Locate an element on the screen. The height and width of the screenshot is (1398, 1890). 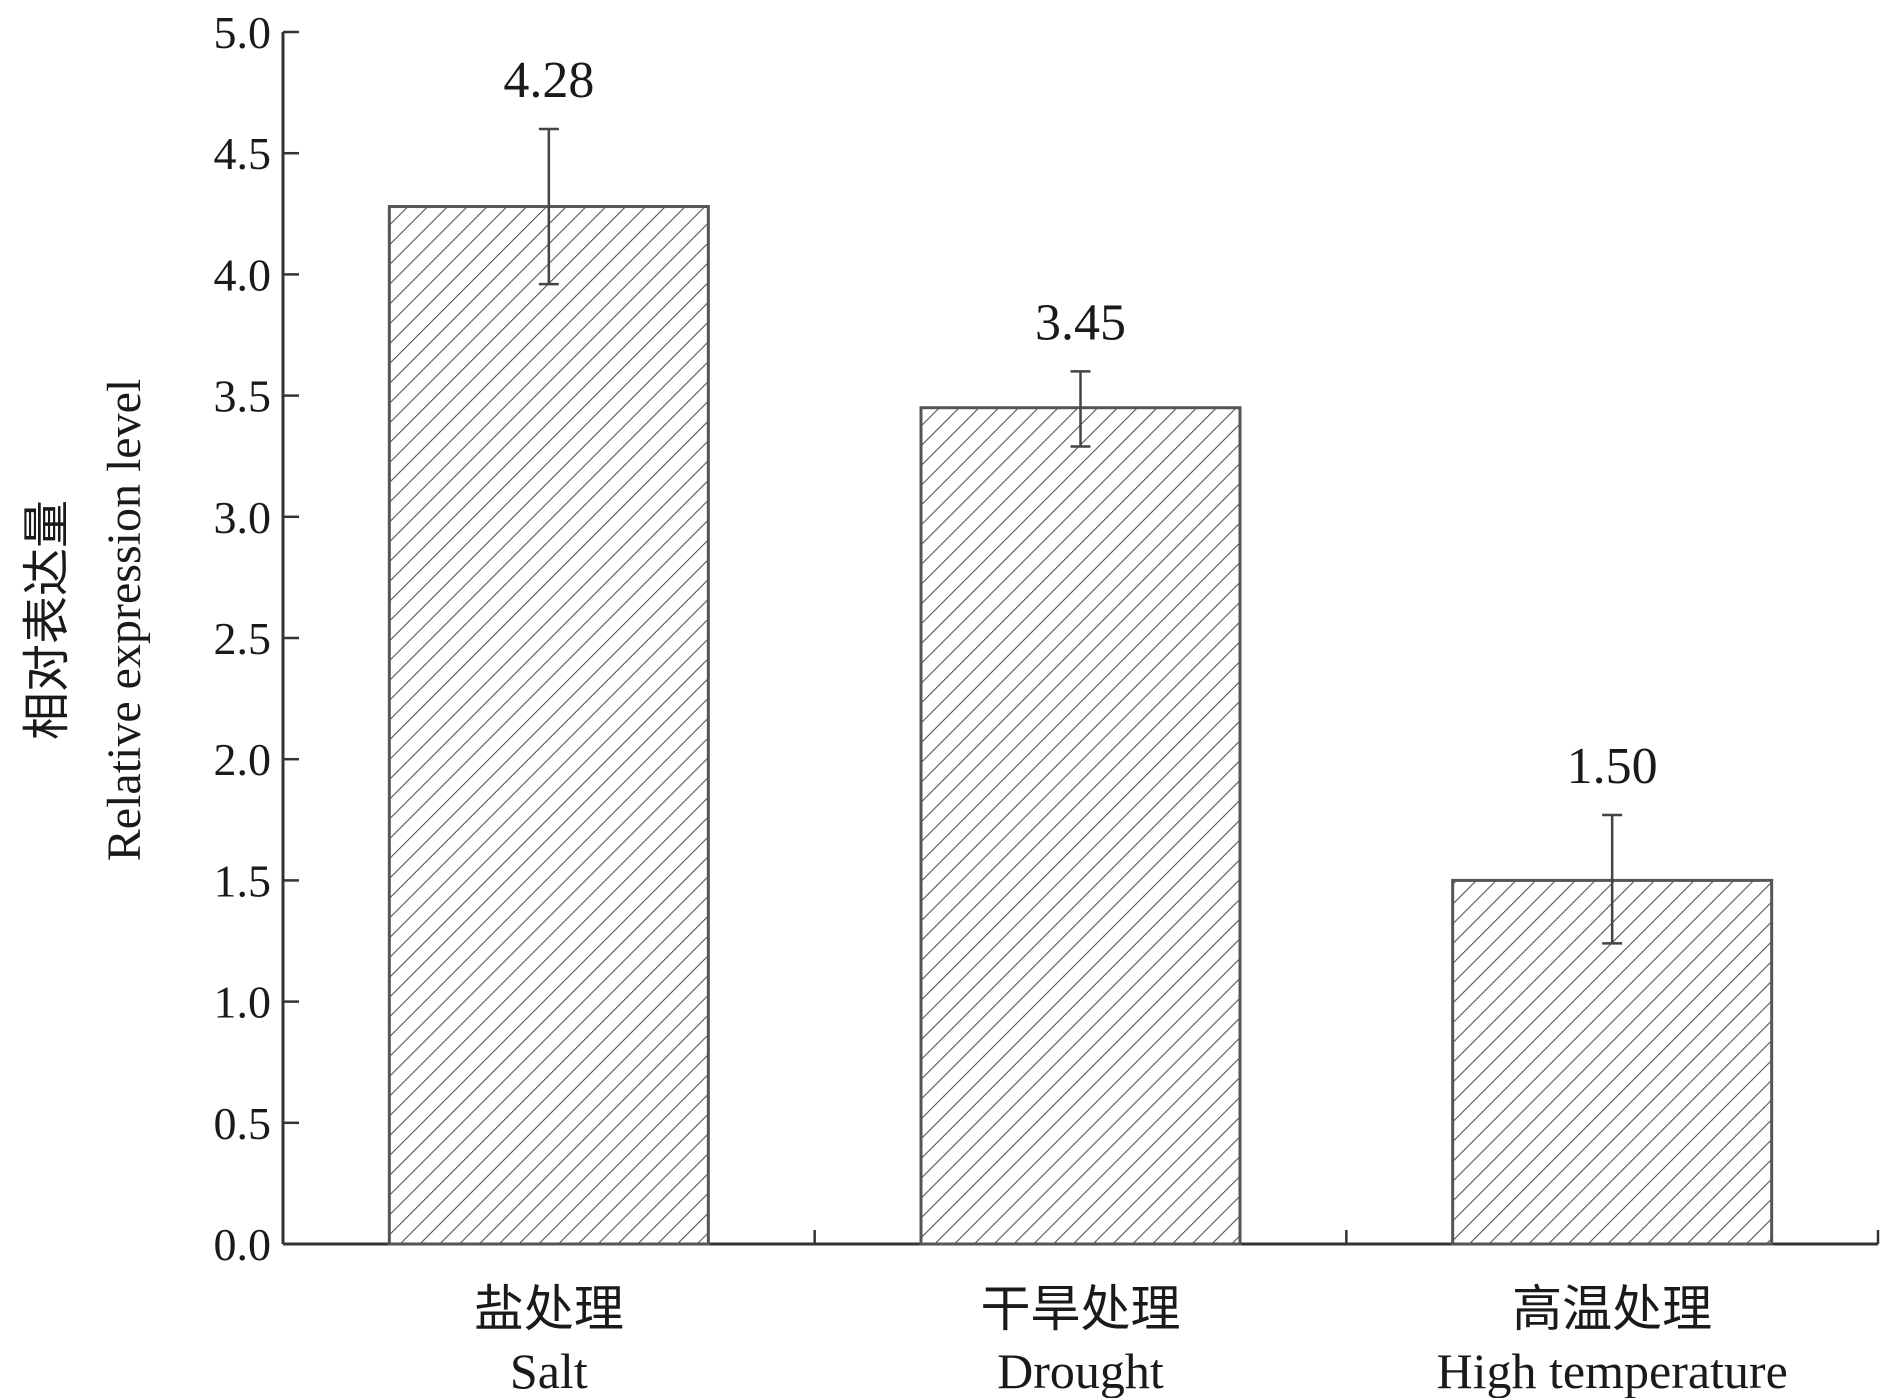
category-label-en: Salt is located at coordinates (549, 1370).